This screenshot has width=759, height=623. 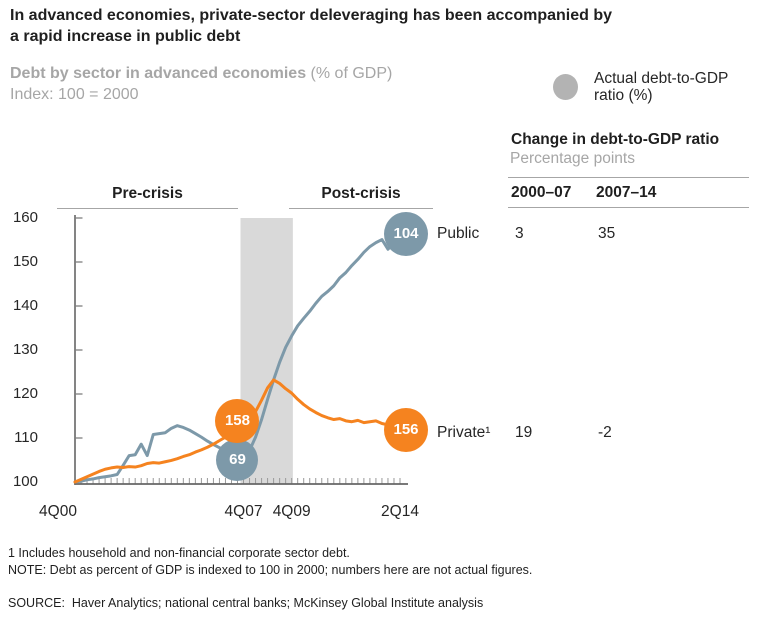 I want to click on y-tick-label: 140, so click(x=25, y=305).